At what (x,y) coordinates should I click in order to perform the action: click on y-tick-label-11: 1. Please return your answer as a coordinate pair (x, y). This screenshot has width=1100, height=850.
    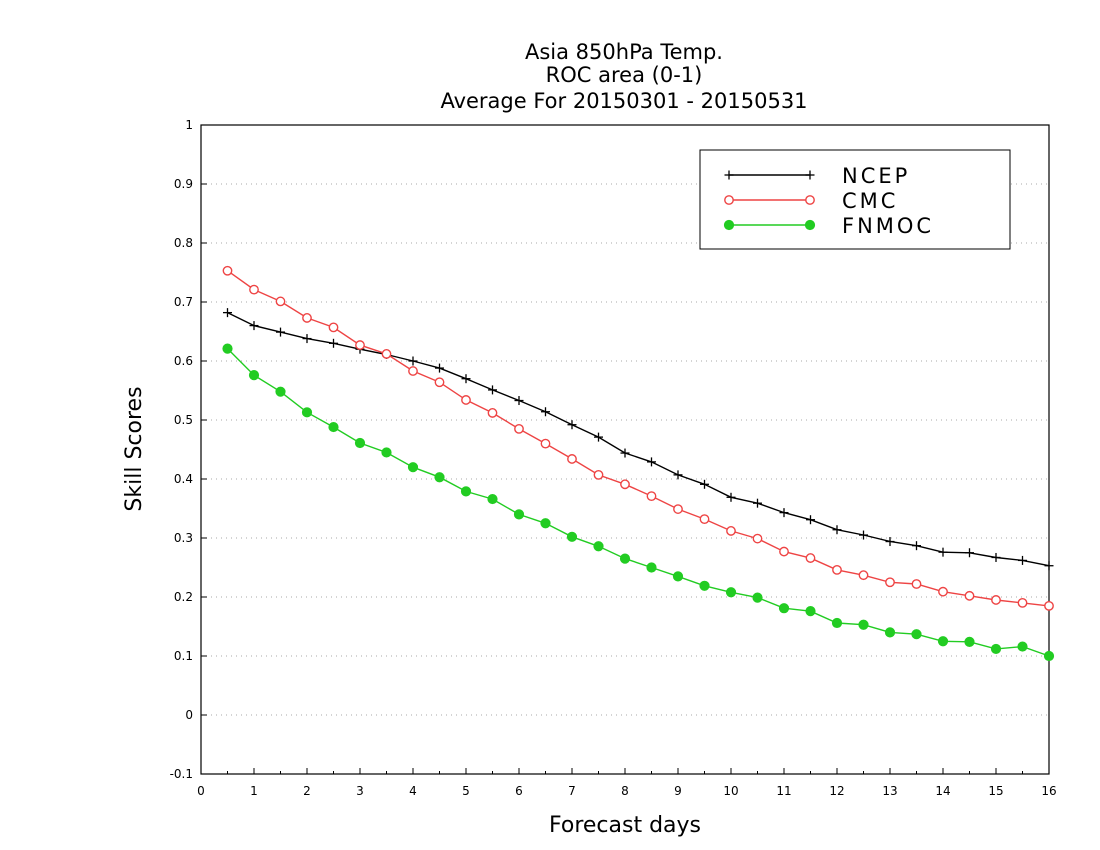
    Looking at the image, I should click on (189, 125).